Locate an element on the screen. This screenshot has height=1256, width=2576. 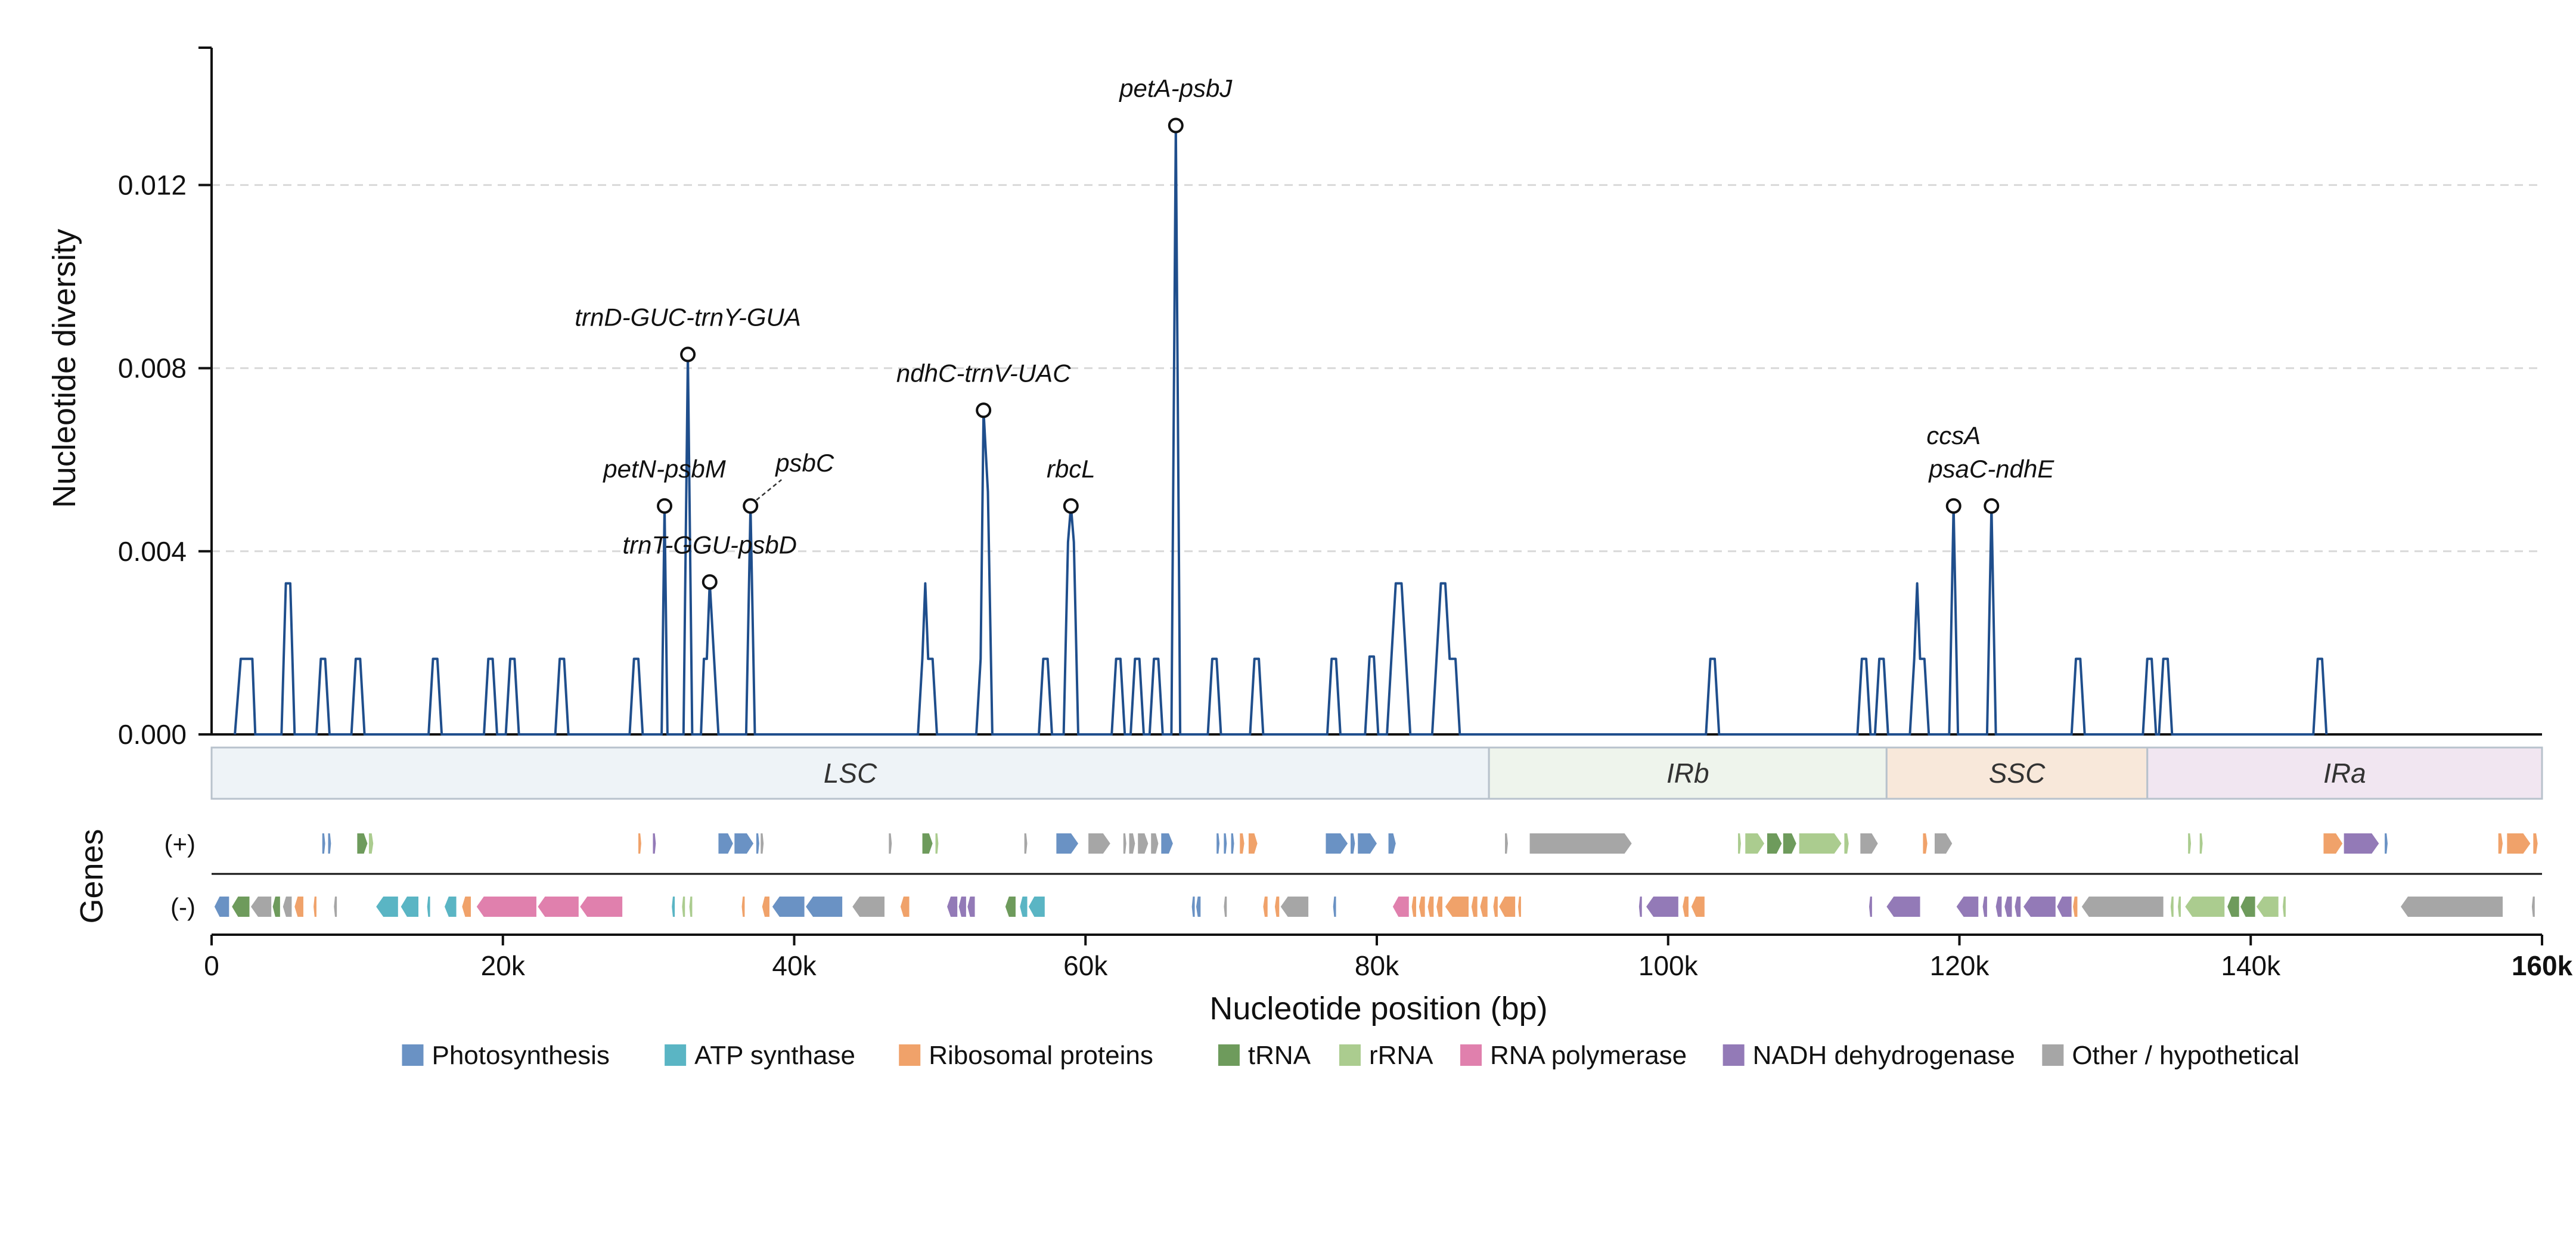
x-tick-label: 100k is located at coordinates (1669, 966).